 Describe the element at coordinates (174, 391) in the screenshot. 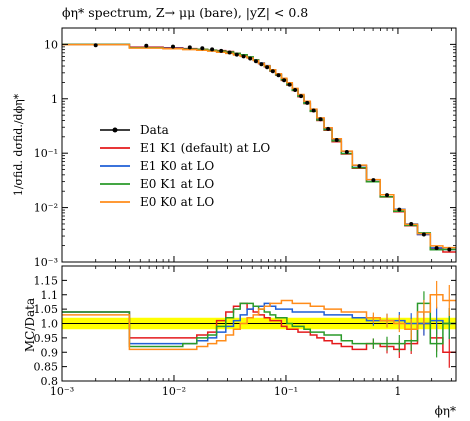

I see `x-tick-label: 10⁻²` at that location.